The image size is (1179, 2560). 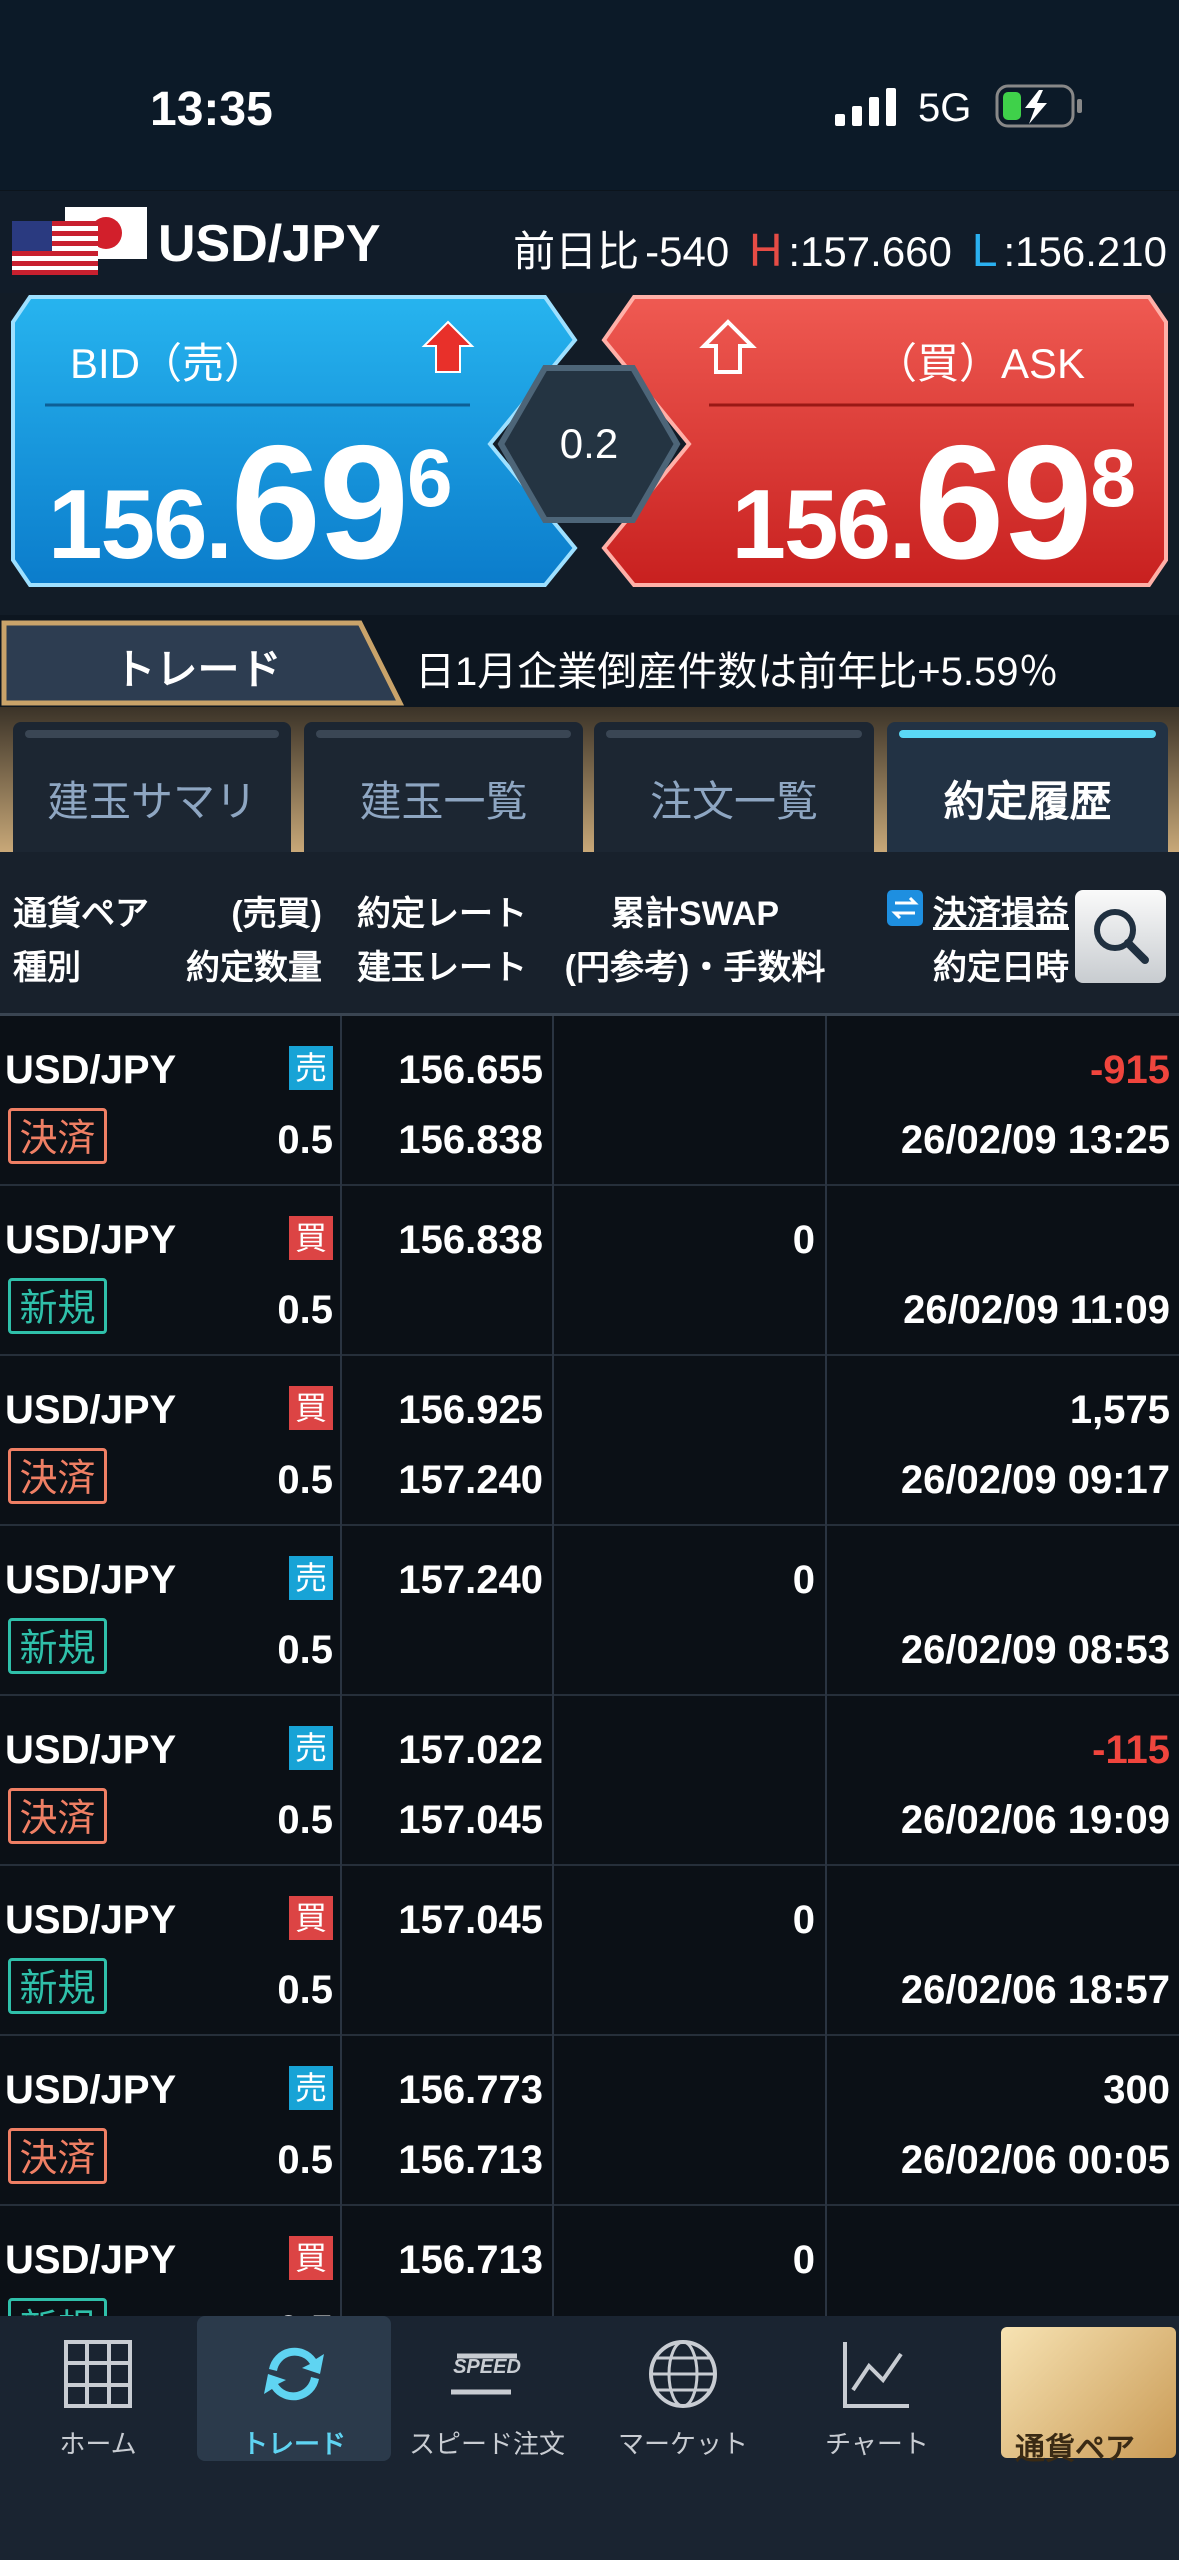 I want to click on open-rate: 156.838, so click(x=470, y=1140).